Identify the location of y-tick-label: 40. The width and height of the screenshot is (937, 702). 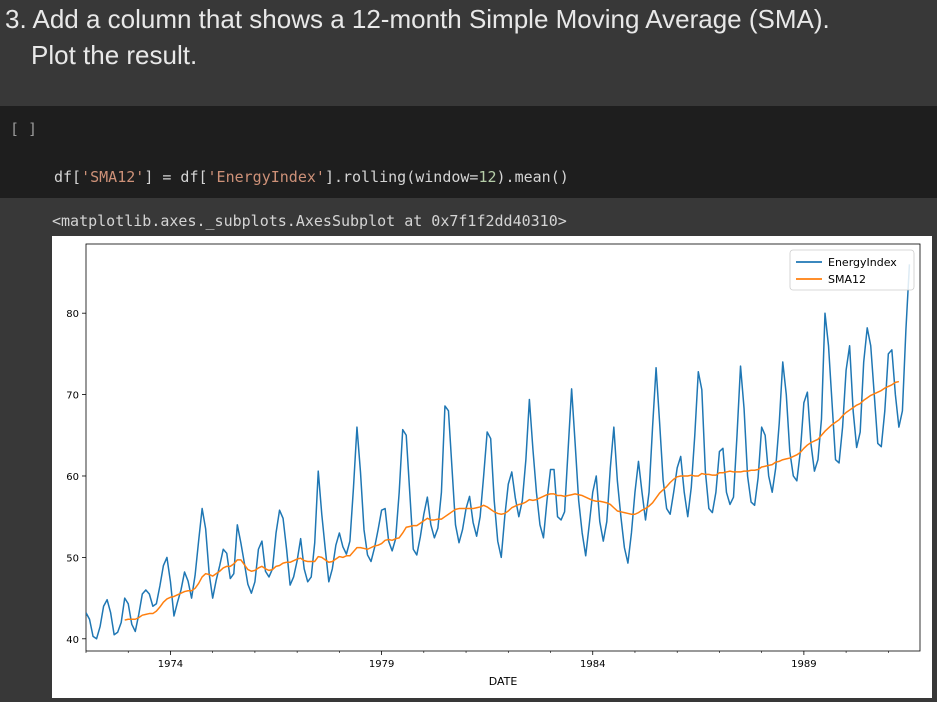
(72, 640).